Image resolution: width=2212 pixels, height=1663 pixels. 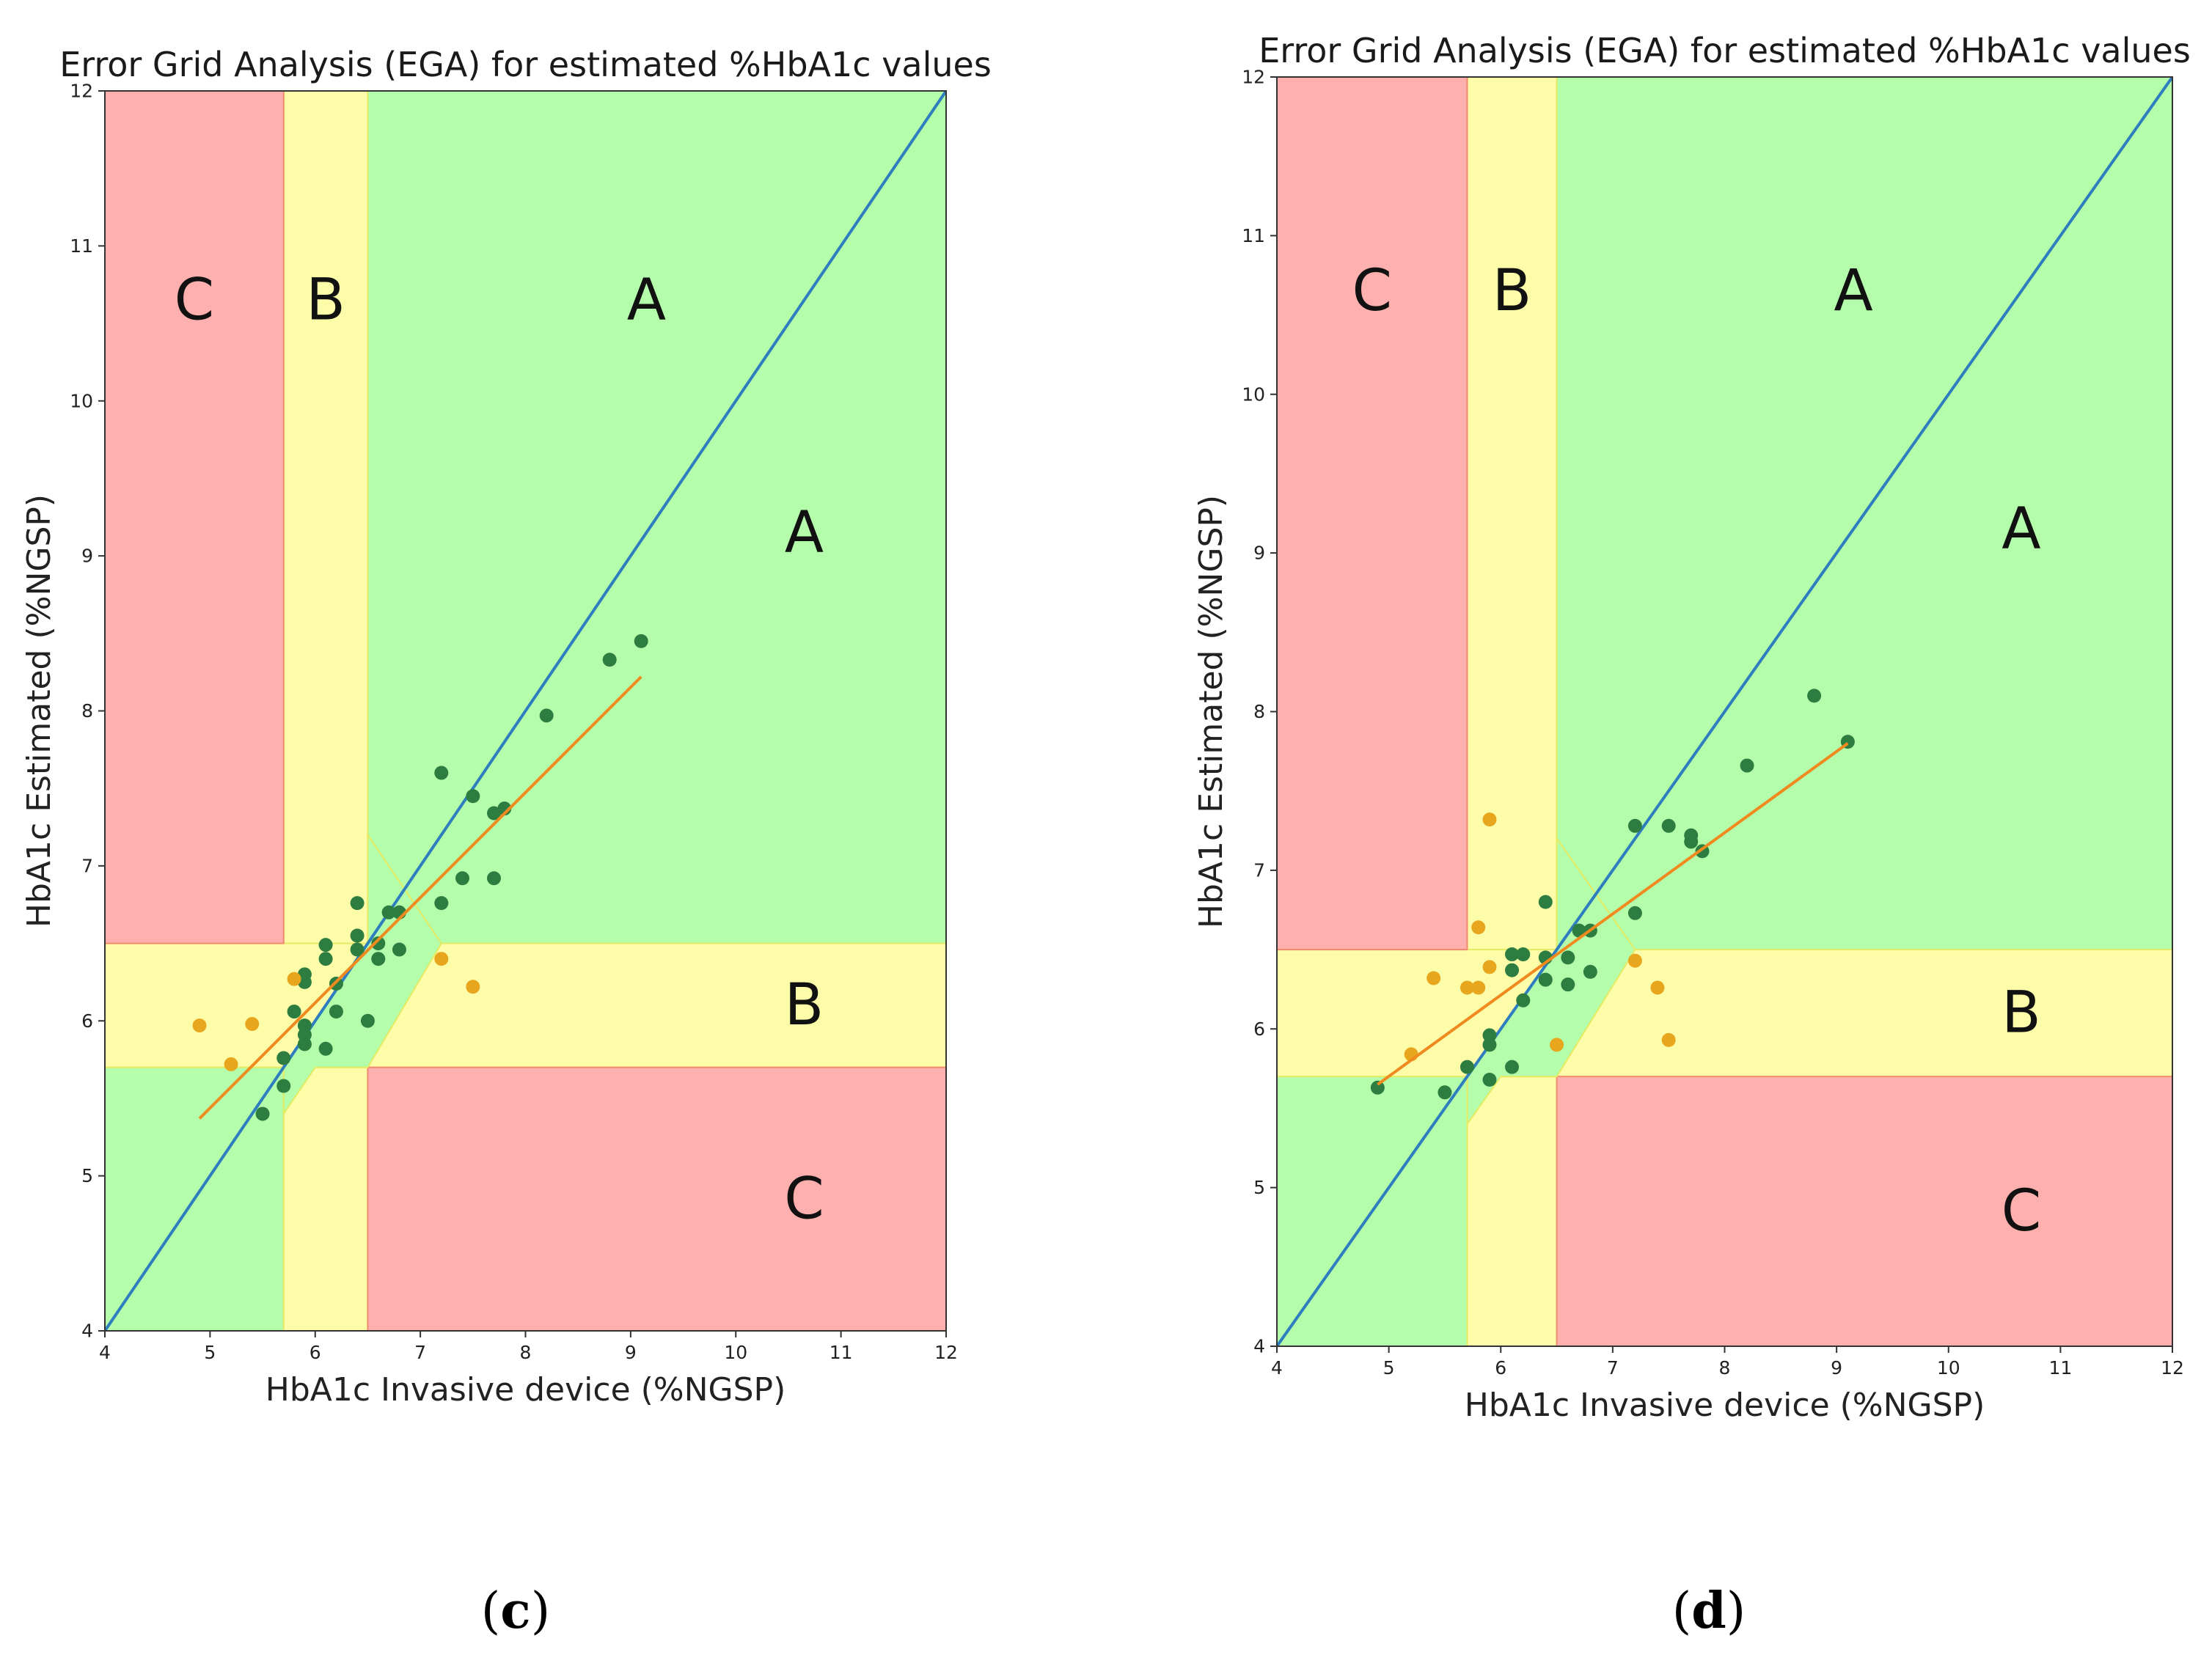 What do you see at coordinates (210, 1352) in the screenshot?
I see `x-tick-label: 5` at bounding box center [210, 1352].